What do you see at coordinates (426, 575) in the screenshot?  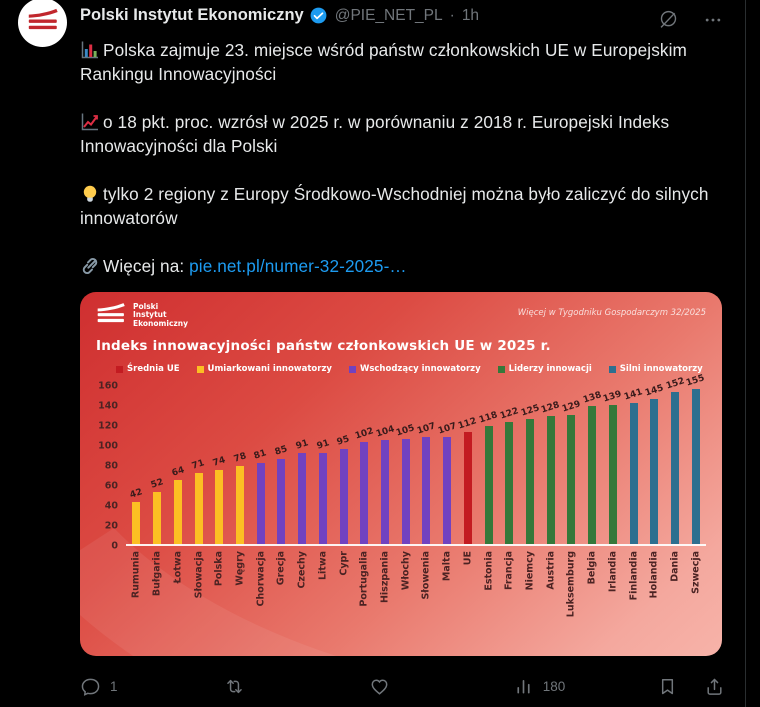 I see `x-axis-label: Słowenia` at bounding box center [426, 575].